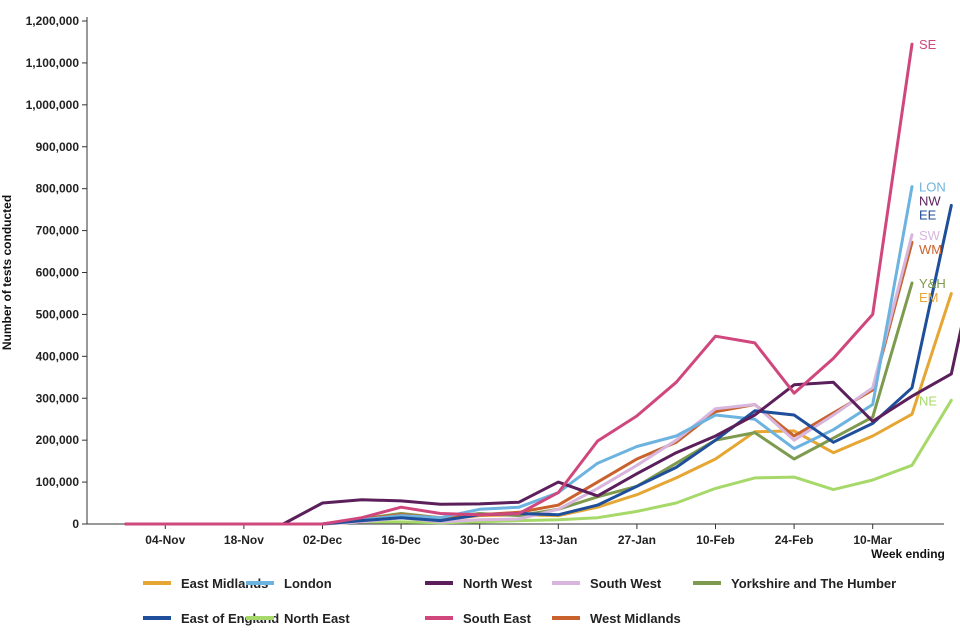 This screenshot has width=960, height=640. I want to click on y-tick-label: 500,000, so click(58, 314).